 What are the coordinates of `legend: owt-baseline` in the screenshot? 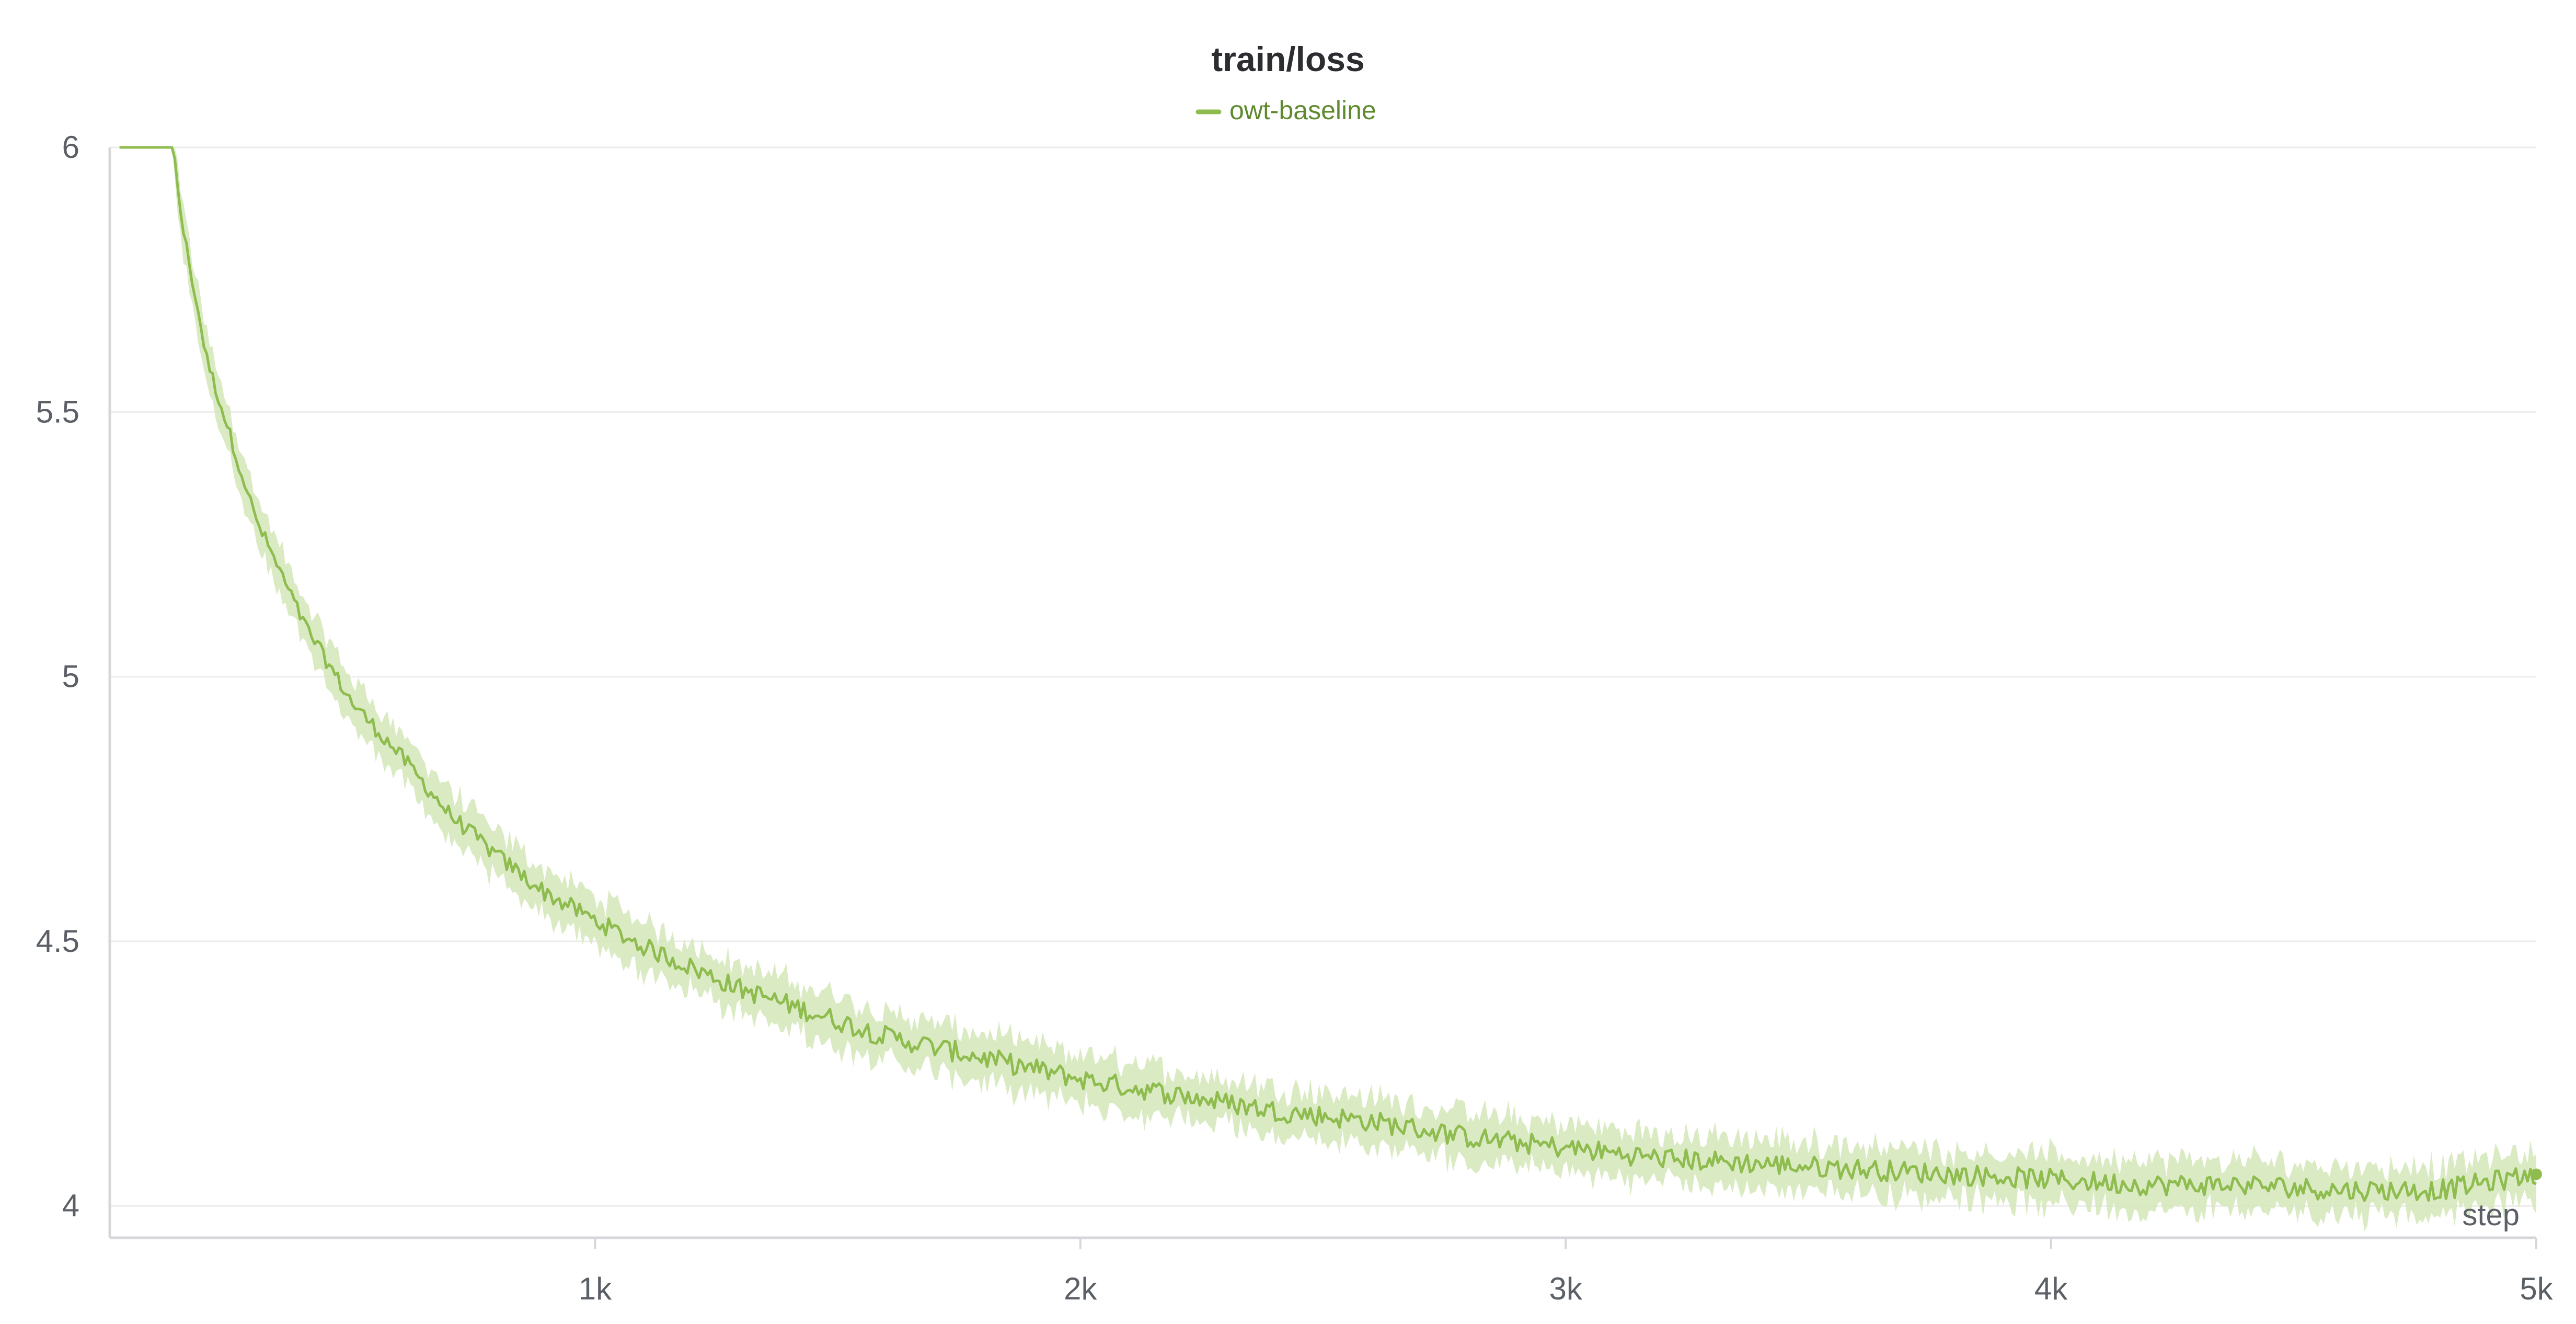 It's located at (1287, 110).